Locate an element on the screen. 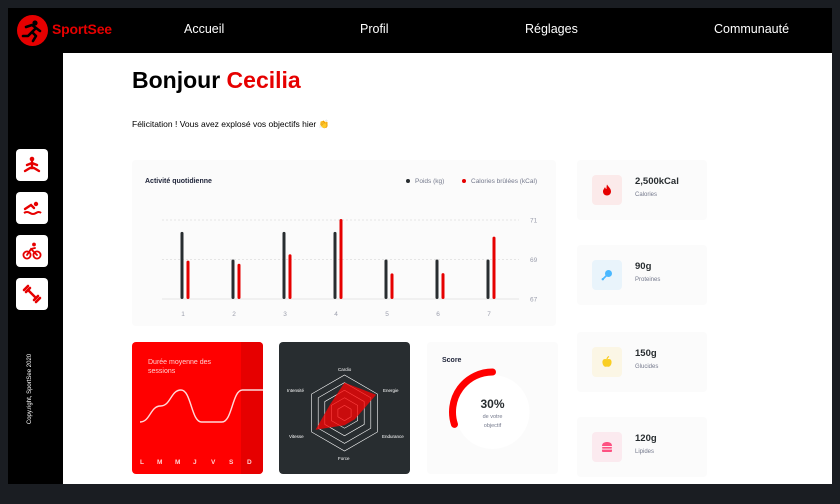 This screenshot has height=504, width=840. activity-x-tick: 5 is located at coordinates (387, 314).